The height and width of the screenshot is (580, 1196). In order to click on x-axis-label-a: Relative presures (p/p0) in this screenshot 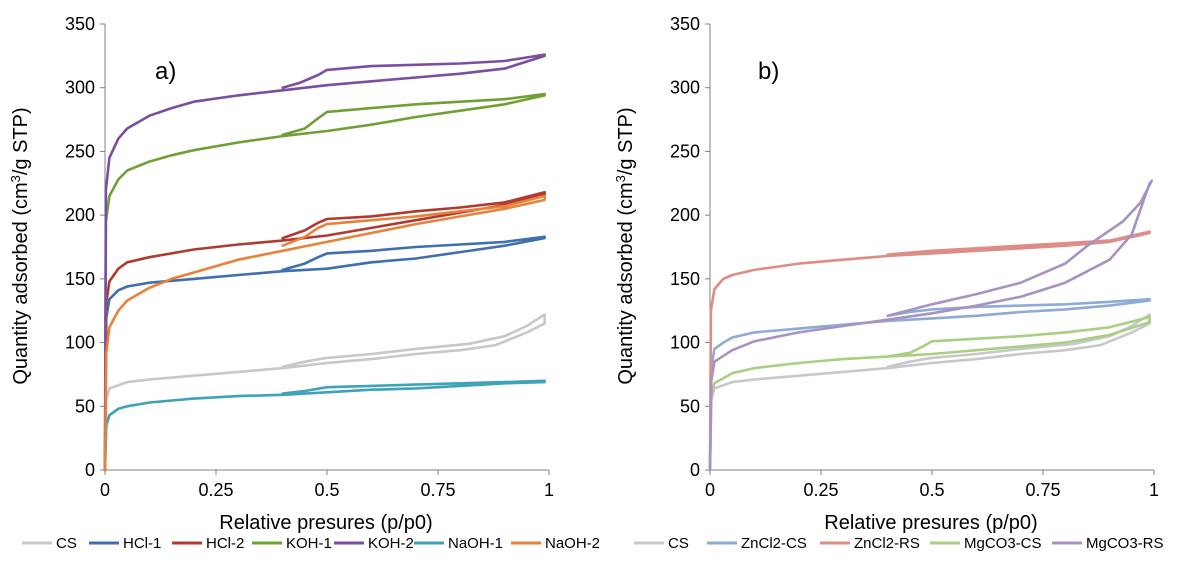, I will do `click(325, 523)`.